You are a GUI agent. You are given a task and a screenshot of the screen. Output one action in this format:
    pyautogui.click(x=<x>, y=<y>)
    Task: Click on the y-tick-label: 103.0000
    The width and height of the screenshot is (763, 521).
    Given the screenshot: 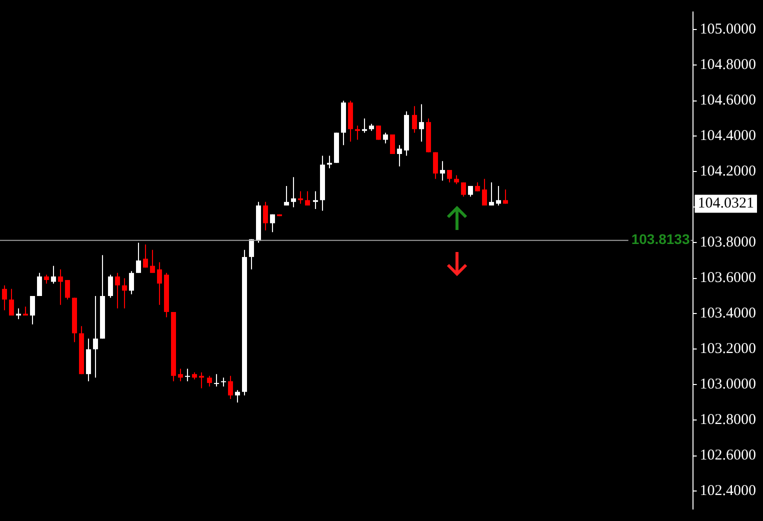 What is the action you would take?
    pyautogui.click(x=728, y=384)
    